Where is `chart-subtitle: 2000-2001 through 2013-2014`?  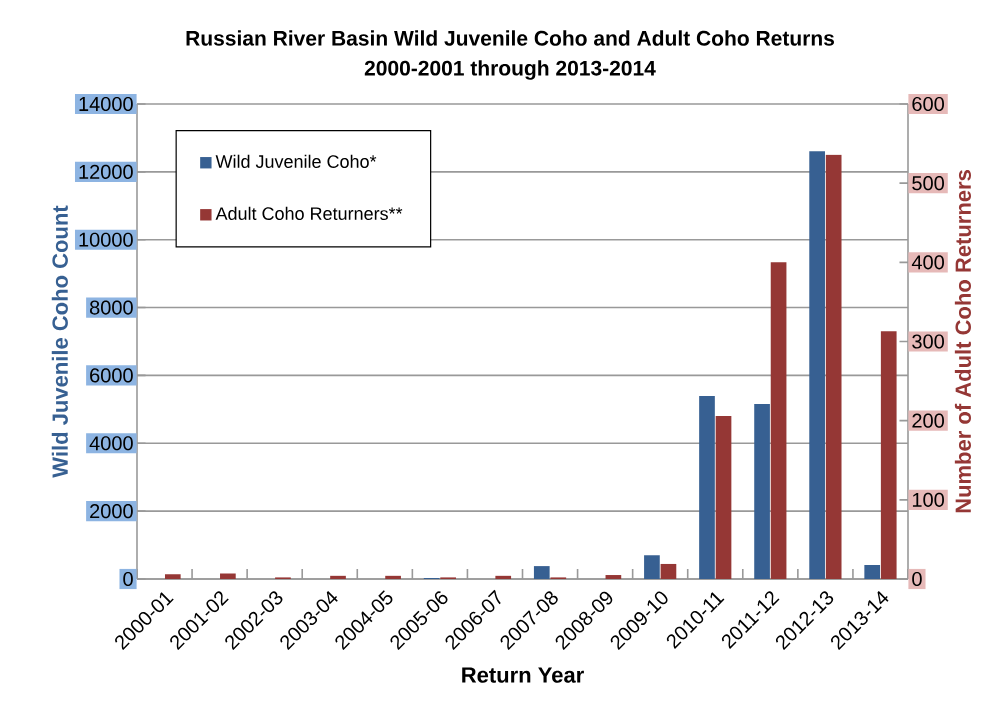
chart-subtitle: 2000-2001 through 2013-2014 is located at coordinates (510, 70).